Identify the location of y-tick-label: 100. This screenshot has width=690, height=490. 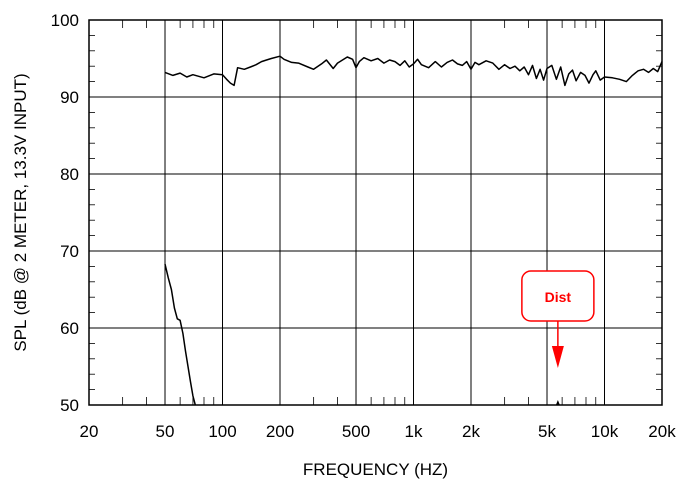
(65, 20).